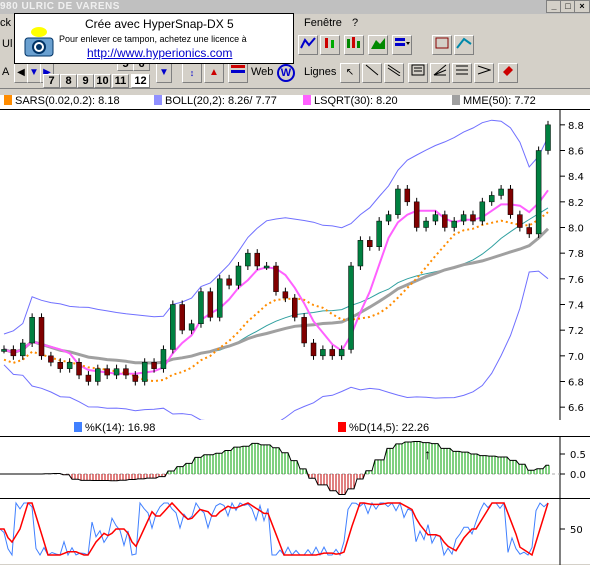 This screenshot has height=565, width=590. Describe the element at coordinates (164, 73) in the screenshot. I see `expand-down-icon: ▼` at that location.